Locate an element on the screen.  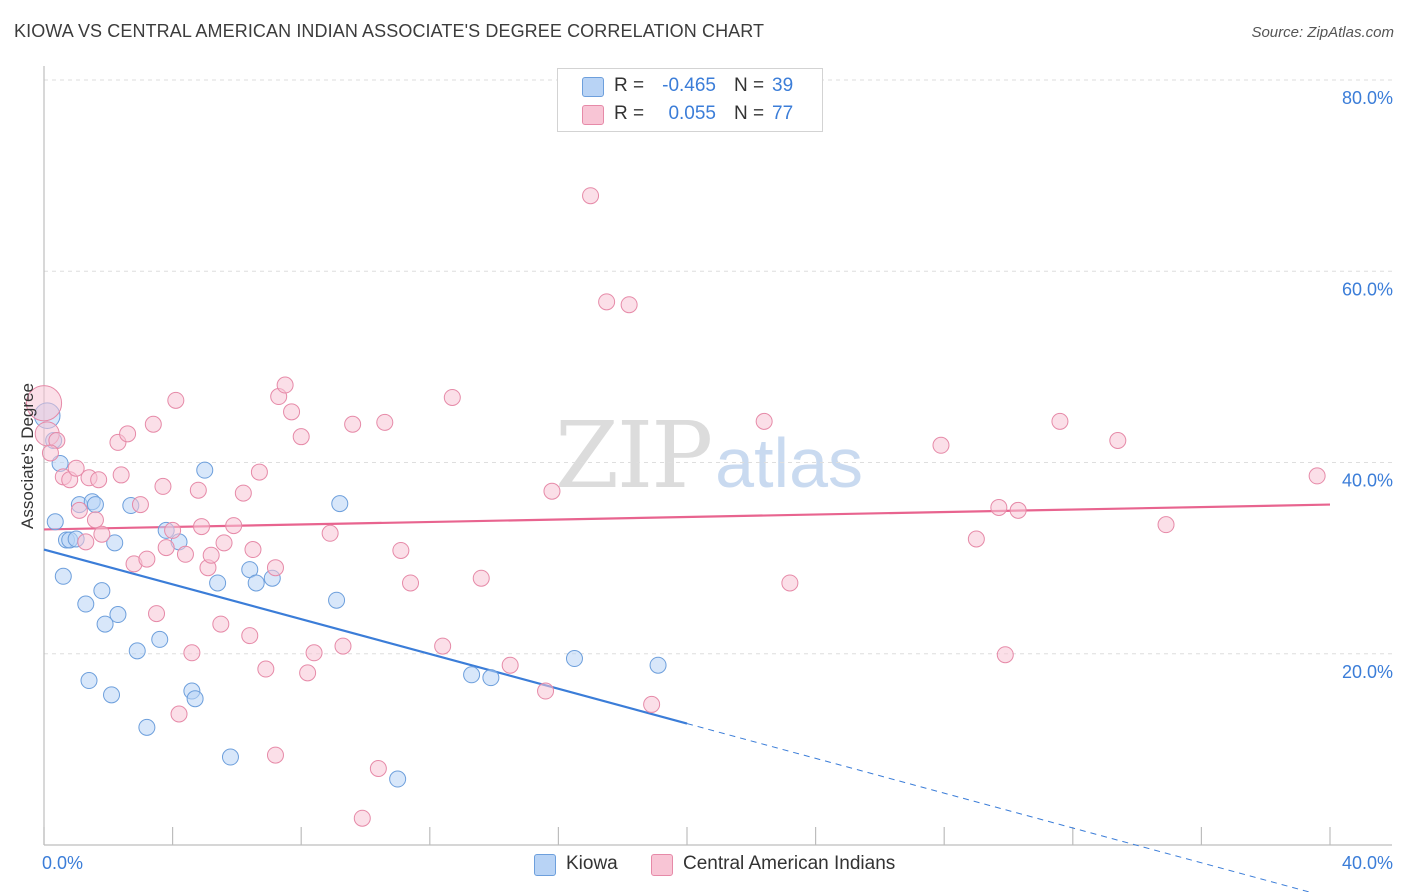
y-tick-label-40: 40.0% is located at coordinates (1367, 481).